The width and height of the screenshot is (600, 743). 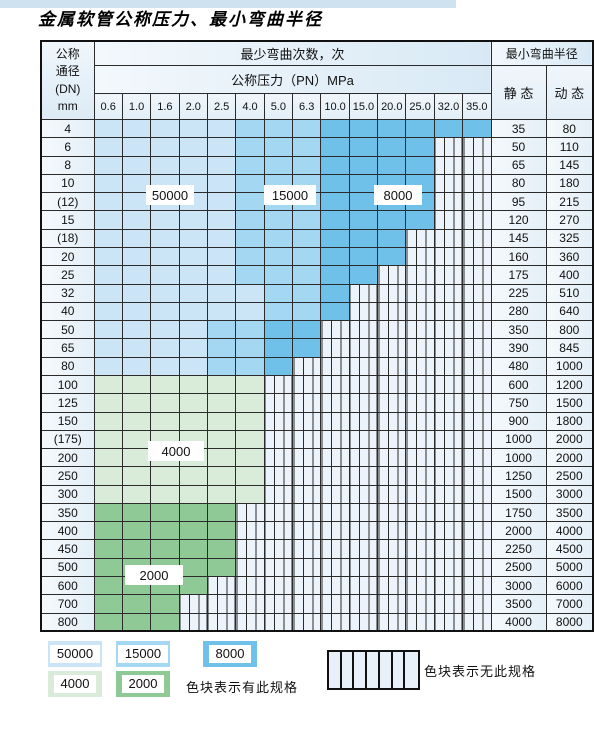 I want to click on dn-cell: 125, so click(x=67, y=403).